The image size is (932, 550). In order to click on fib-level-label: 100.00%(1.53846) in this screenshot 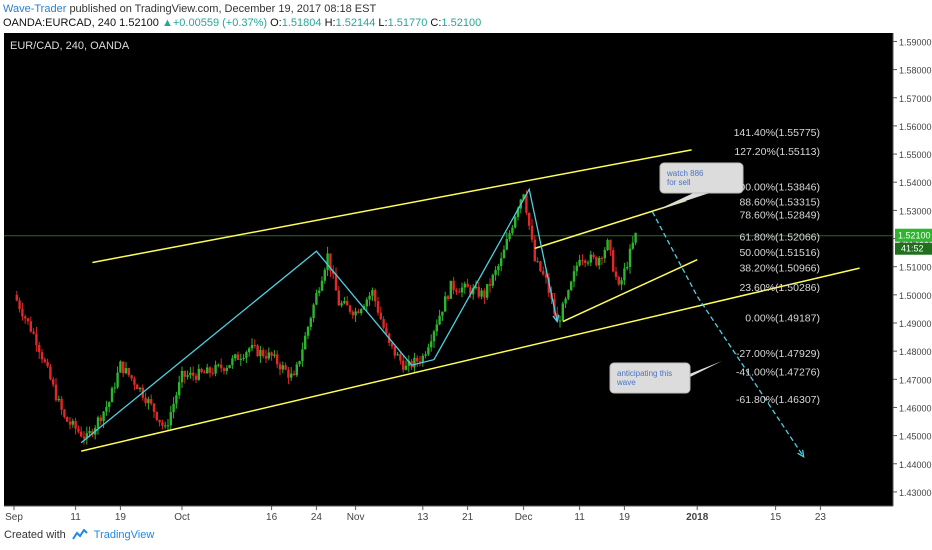, I will do `click(777, 188)`.